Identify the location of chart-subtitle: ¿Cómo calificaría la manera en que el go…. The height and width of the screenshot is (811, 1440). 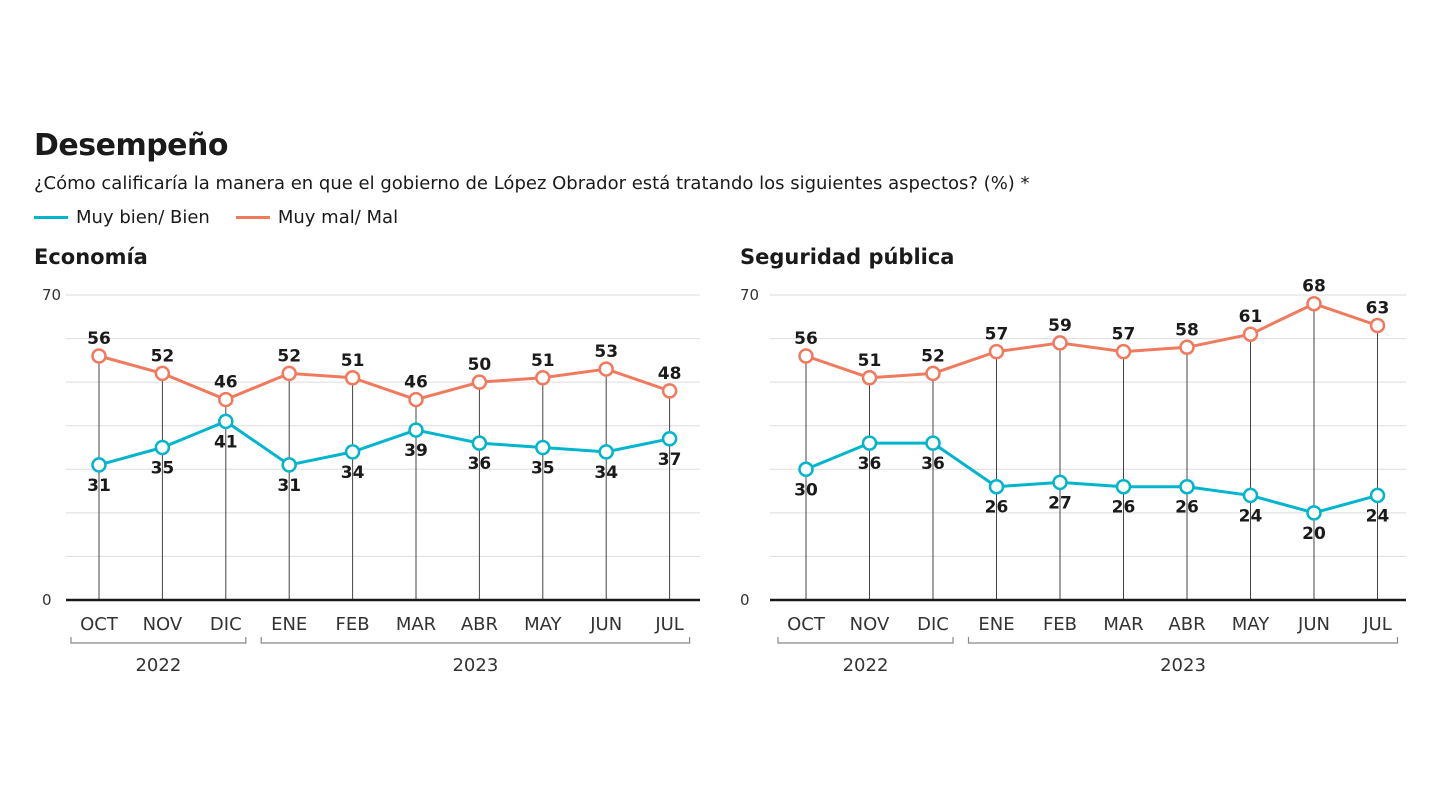
(532, 183).